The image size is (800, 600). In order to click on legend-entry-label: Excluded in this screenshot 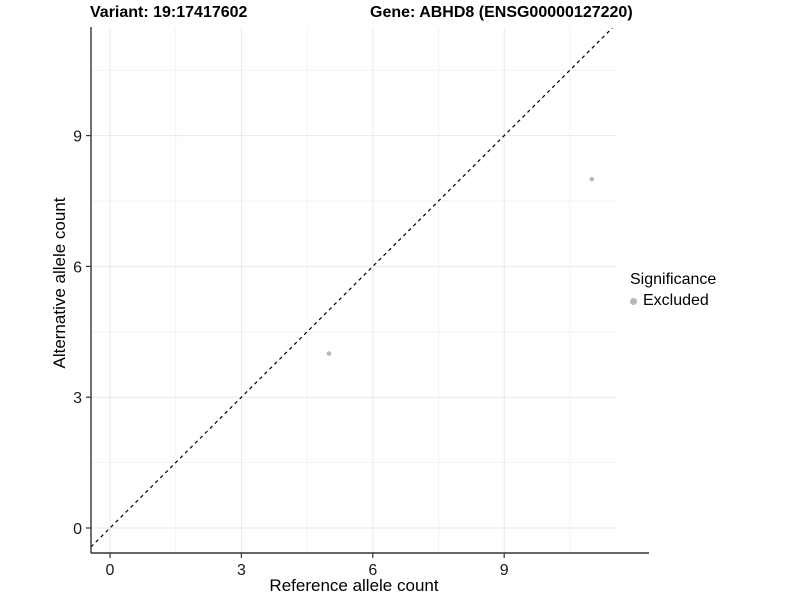, I will do `click(676, 300)`.